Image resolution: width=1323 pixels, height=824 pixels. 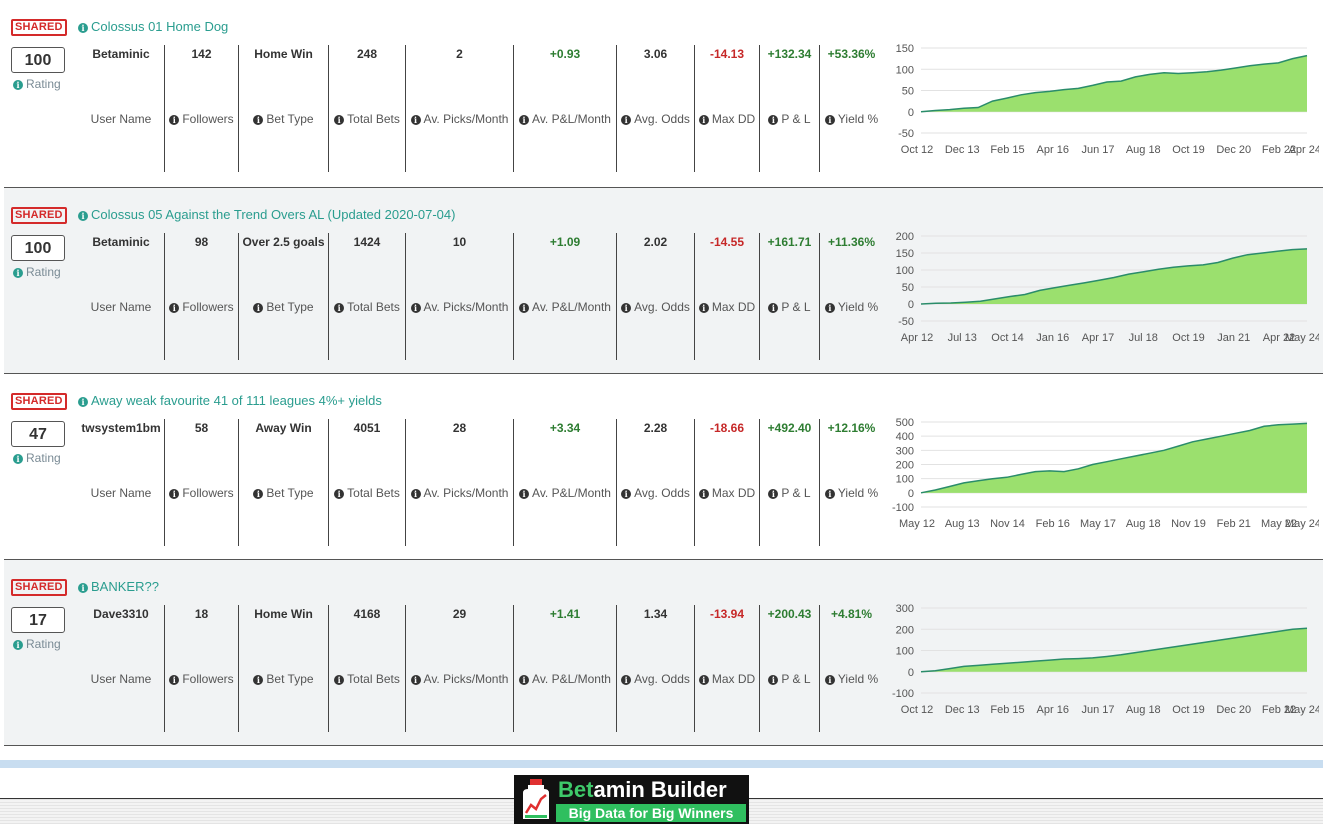 I want to click on stat-value: -14.13, so click(x=727, y=54).